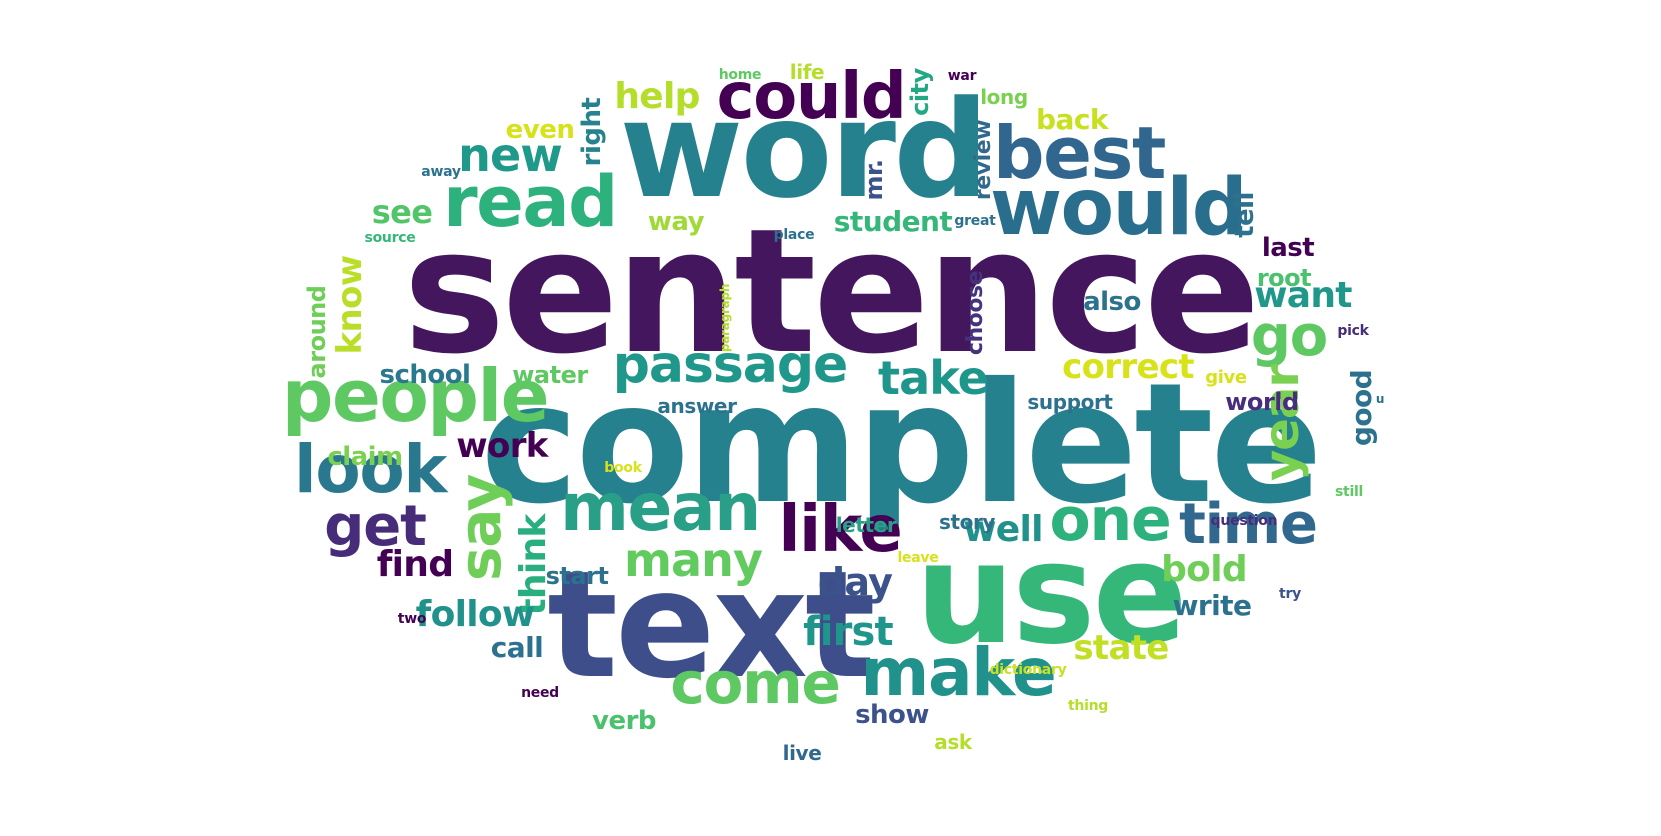 This screenshot has height=836, width=1661. I want to click on word-take: take, so click(933, 378).